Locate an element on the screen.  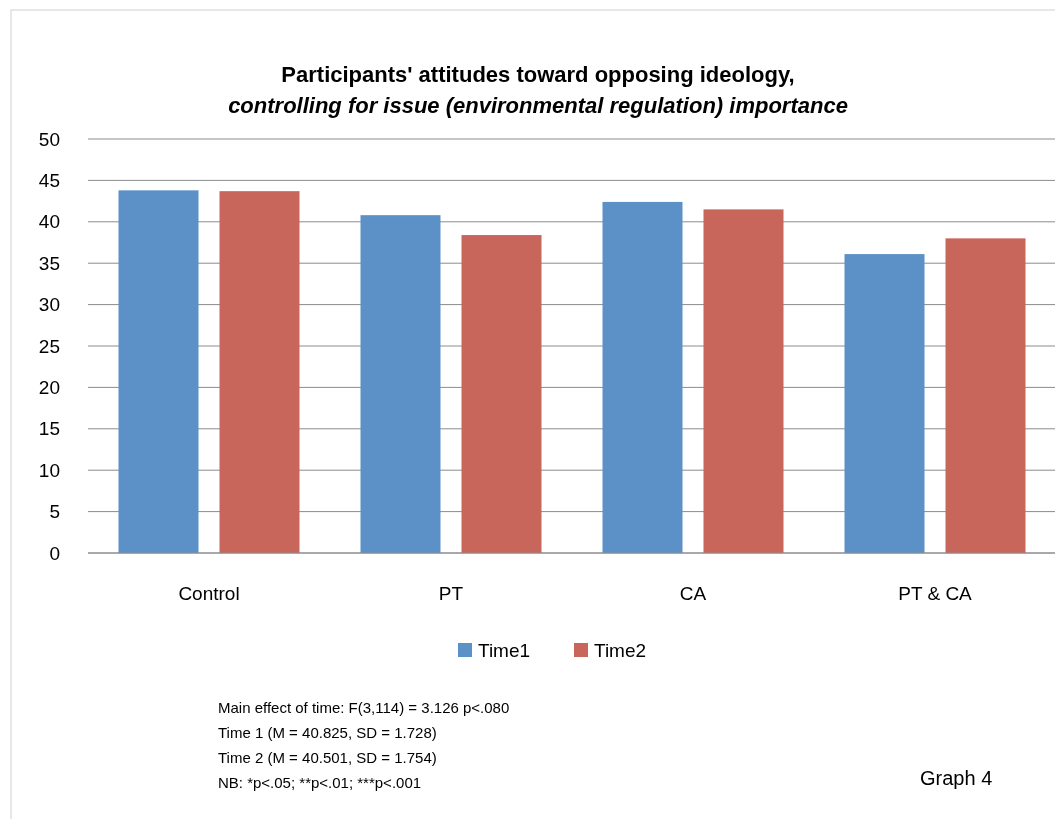
x-tick-label: Control is located at coordinates (209, 593).